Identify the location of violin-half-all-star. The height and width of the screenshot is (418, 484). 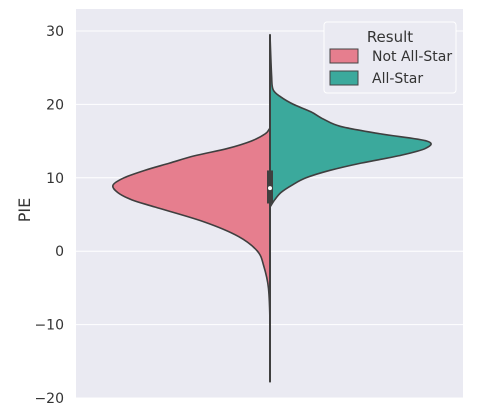
(350, 120).